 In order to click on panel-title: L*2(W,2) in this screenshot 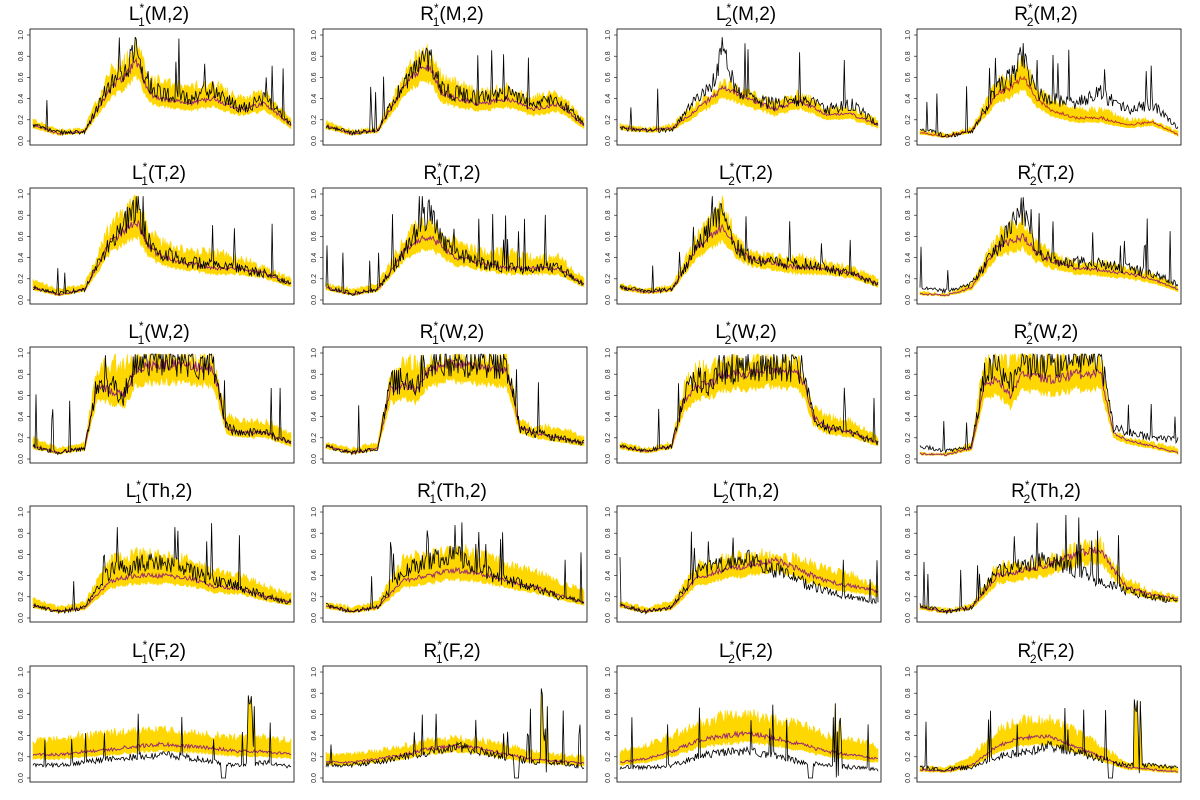, I will do `click(746, 333)`.